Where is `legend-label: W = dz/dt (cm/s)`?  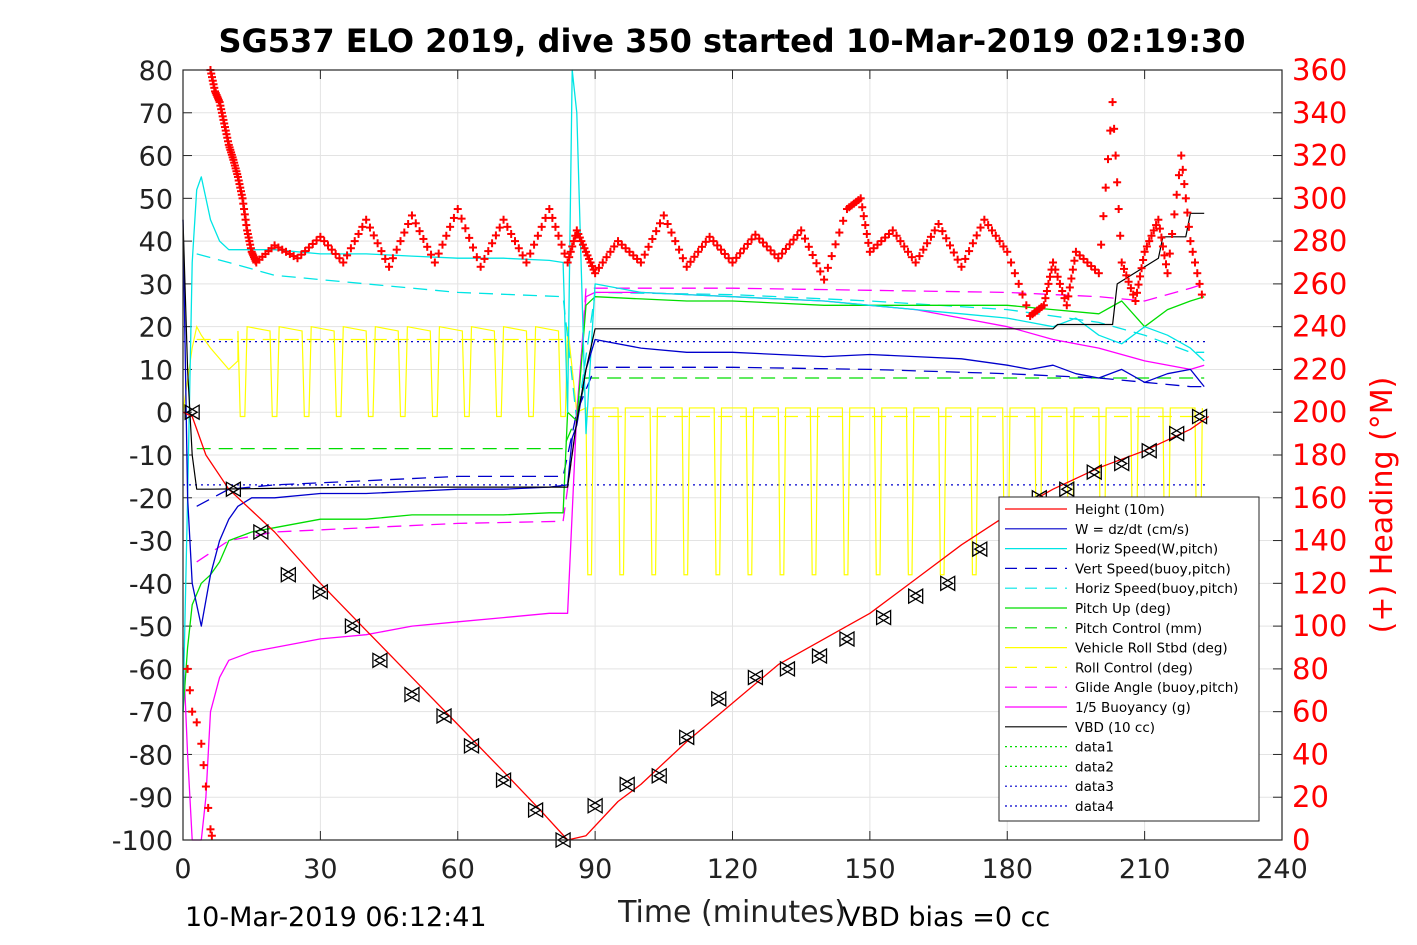
legend-label: W = dz/dt (cm/s) is located at coordinates (1132, 530).